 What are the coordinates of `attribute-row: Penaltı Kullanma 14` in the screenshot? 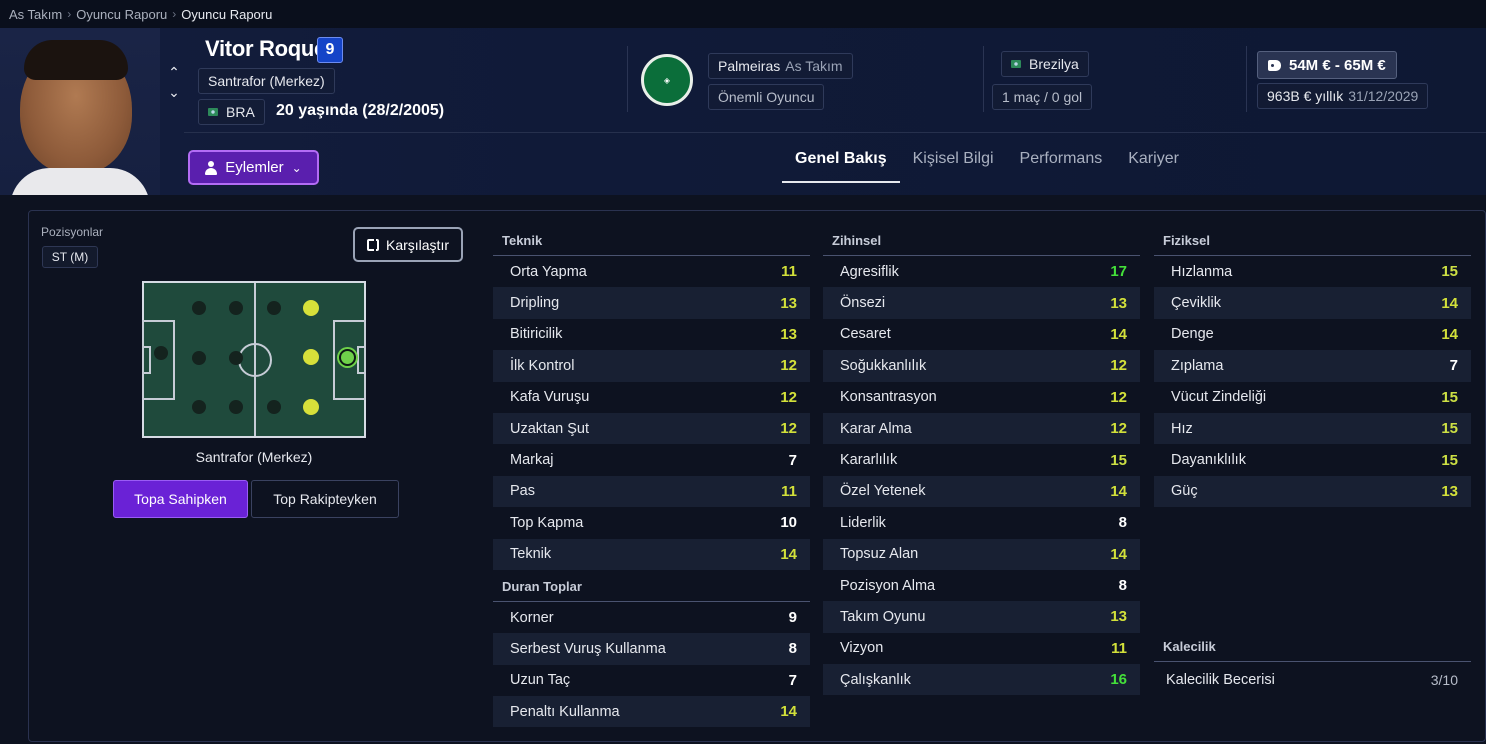 It's located at (651, 712).